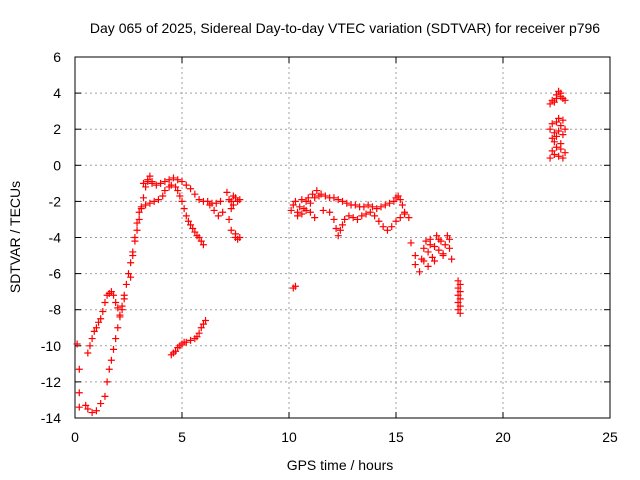 The image size is (640, 480). Describe the element at coordinates (289, 437) in the screenshot. I see `x-tick-label: 10` at that location.